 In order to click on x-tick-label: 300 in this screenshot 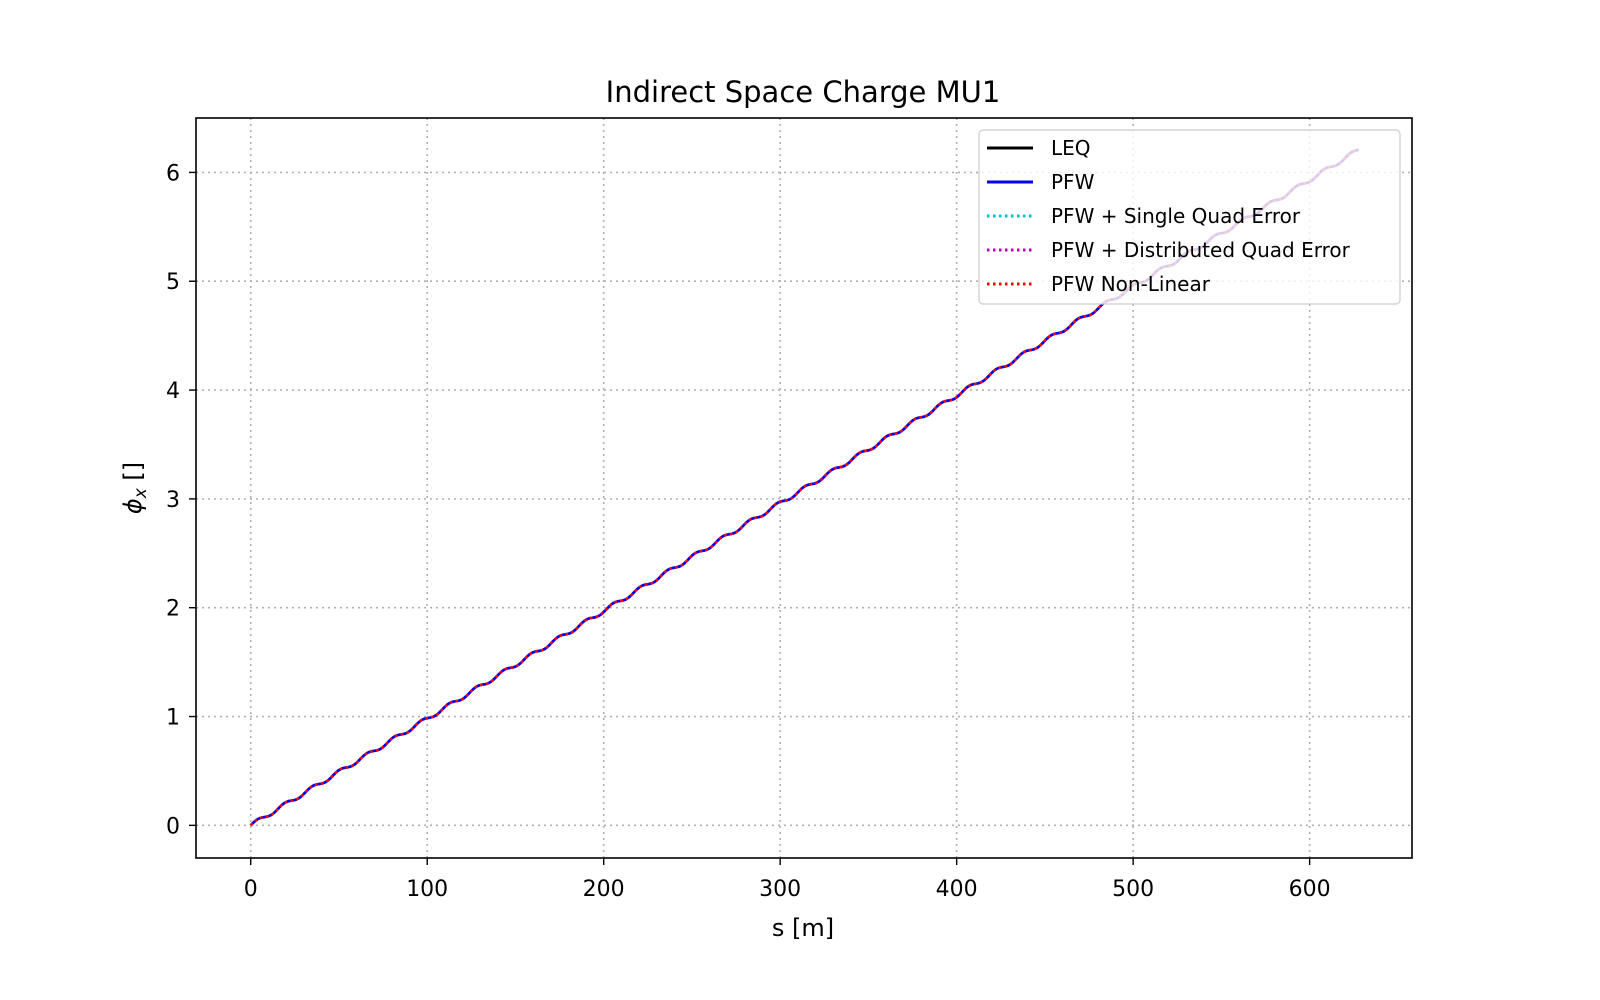, I will do `click(780, 889)`.